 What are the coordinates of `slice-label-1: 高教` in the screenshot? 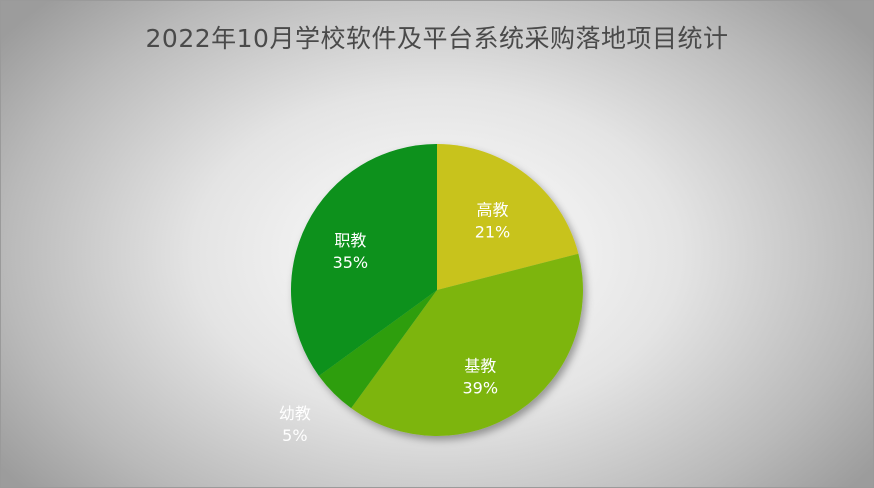 It's located at (492, 209).